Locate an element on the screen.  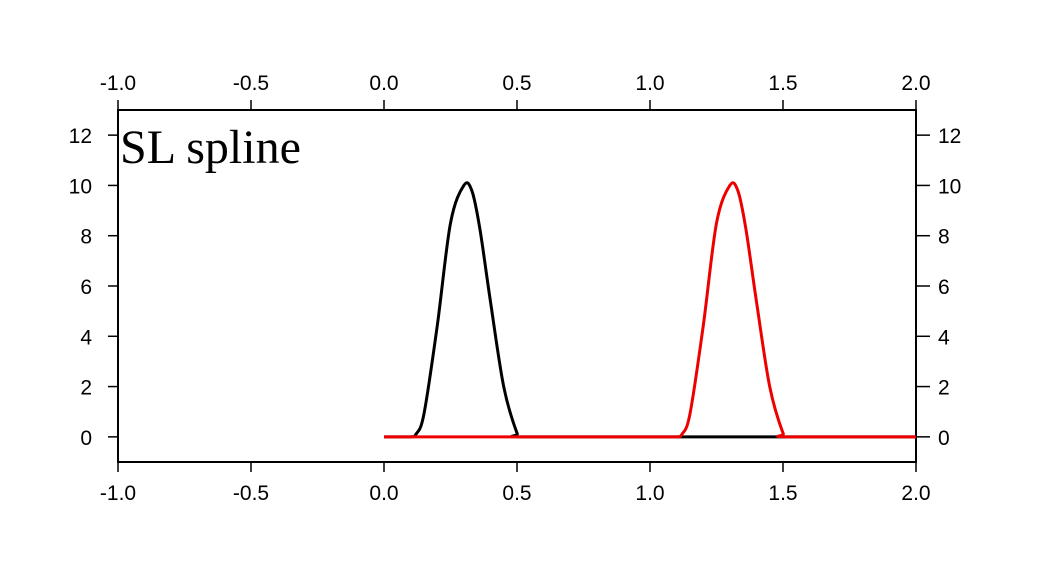
x-tick-label-bottom: 2.0 is located at coordinates (915, 493).